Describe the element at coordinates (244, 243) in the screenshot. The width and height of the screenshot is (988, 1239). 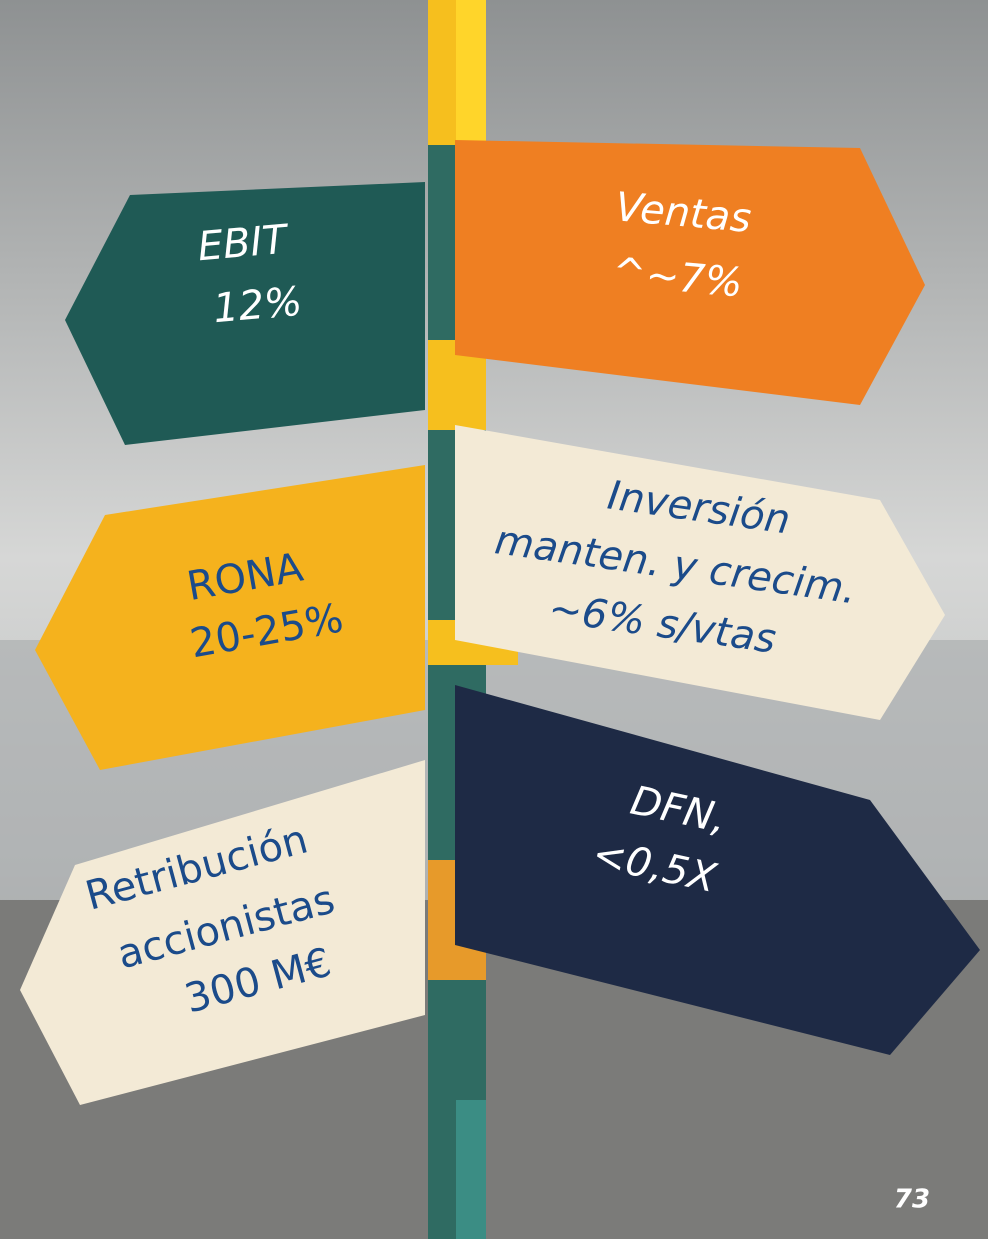
I see `sign-text: EBIT` at that location.